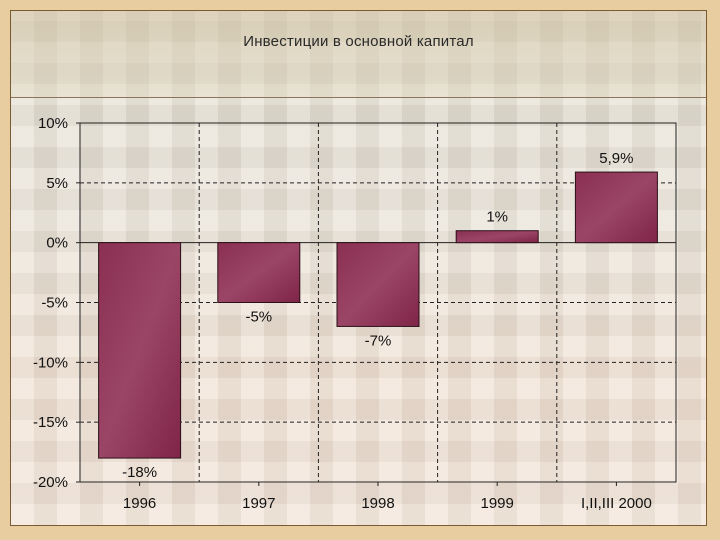 The width and height of the screenshot is (720, 540). What do you see at coordinates (497, 503) in the screenshot?
I see `x-tick-label: 1999` at bounding box center [497, 503].